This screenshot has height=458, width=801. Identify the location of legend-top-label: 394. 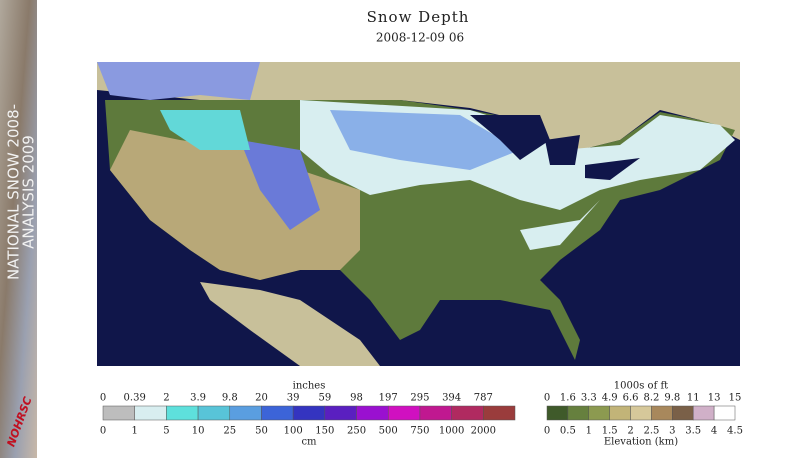
(451, 398).